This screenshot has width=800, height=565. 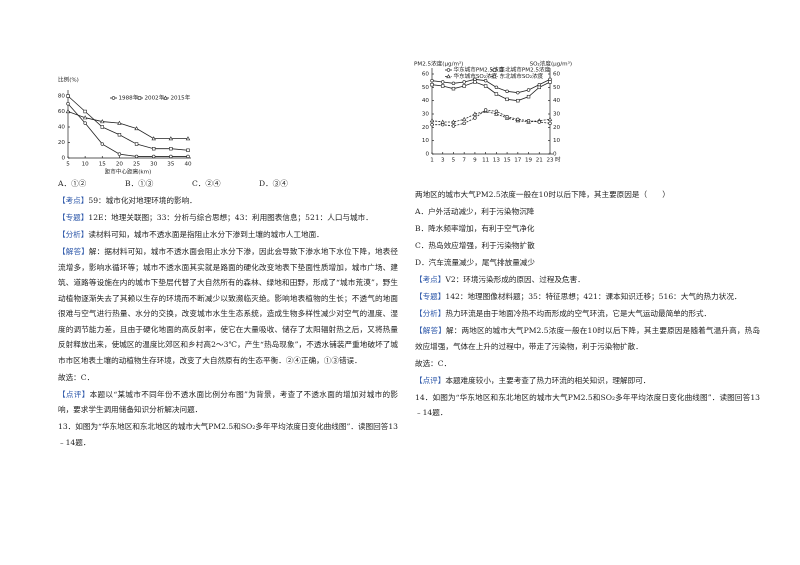 What do you see at coordinates (475, 262) in the screenshot?
I see `option: D．汽车流量减少，尾气排放量减少` at bounding box center [475, 262].